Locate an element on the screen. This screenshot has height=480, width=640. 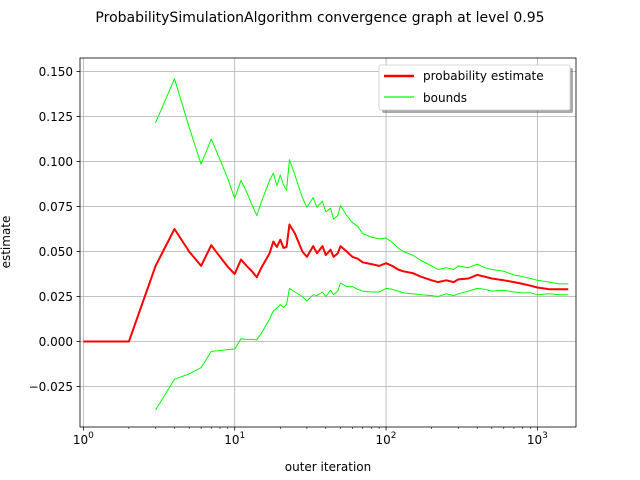
x-tick-label: 10⁰ is located at coordinates (83, 439).